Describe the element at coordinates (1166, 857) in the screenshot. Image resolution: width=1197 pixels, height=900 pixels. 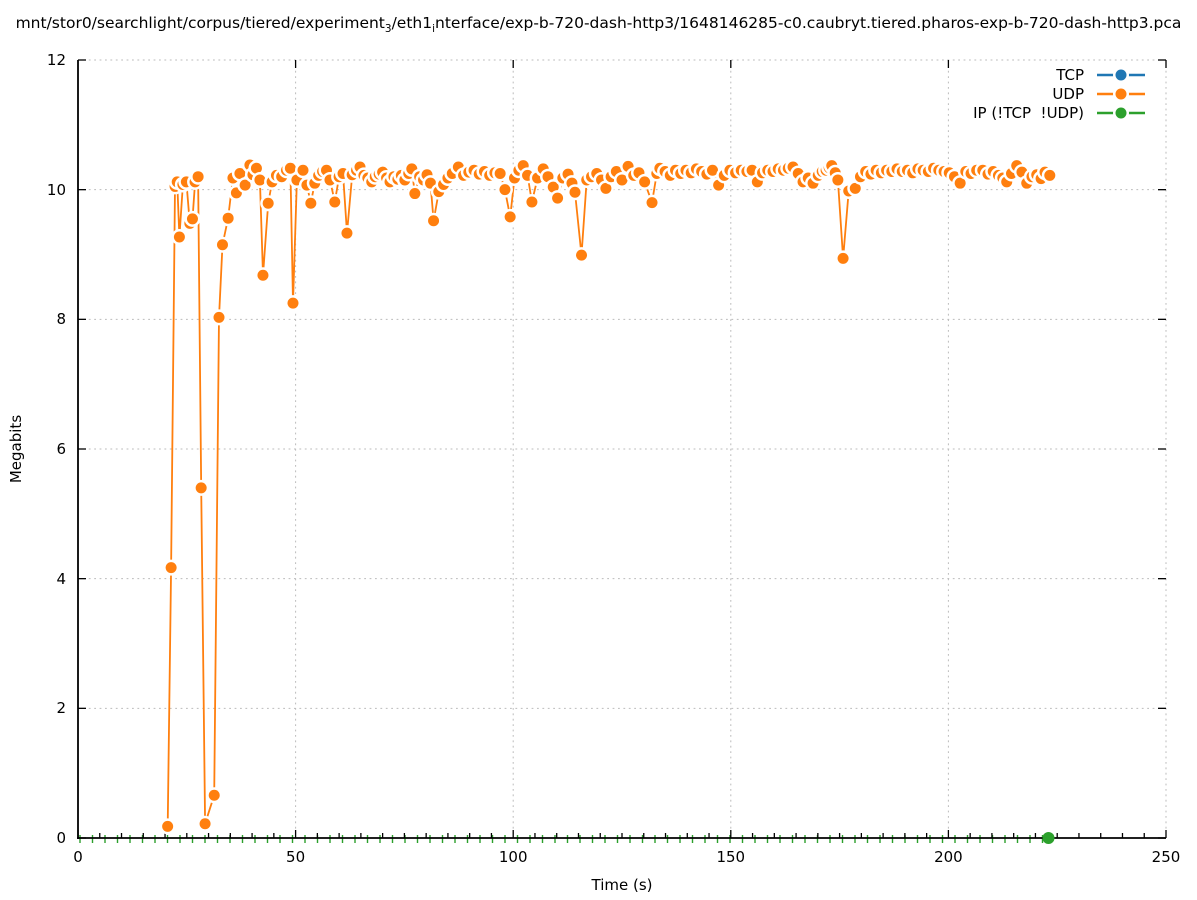
I see `x-axis-tick-label: 250` at that location.